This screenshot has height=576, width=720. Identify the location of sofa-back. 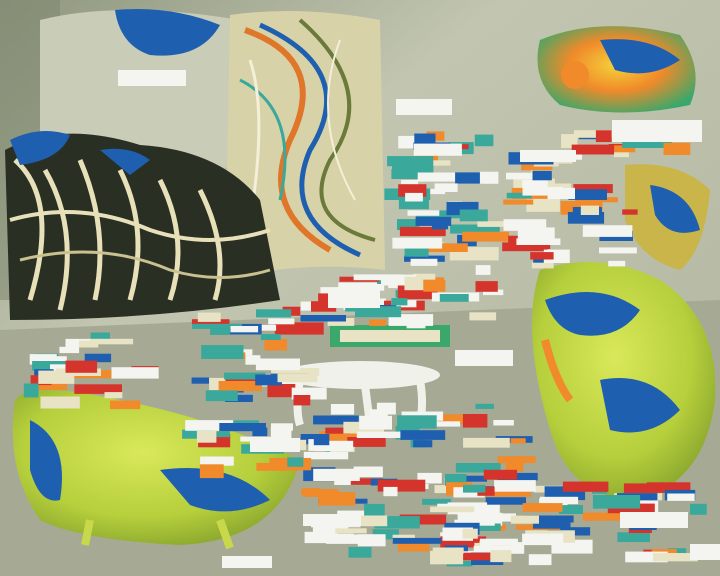
(145, 90).